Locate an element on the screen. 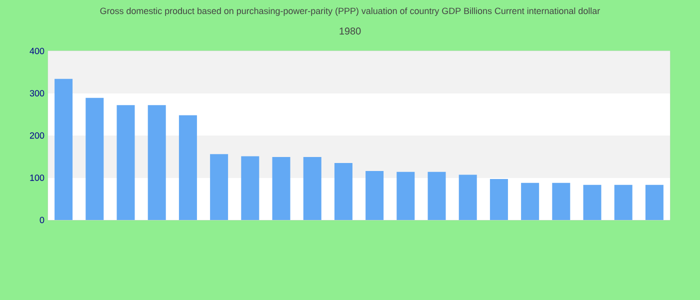 This screenshot has width=700, height=300. chart-title: Gross domestic product based on purchasing-power-parity (PPP) valuation of country GDP Billions Current international dollar is located at coordinates (350, 12).